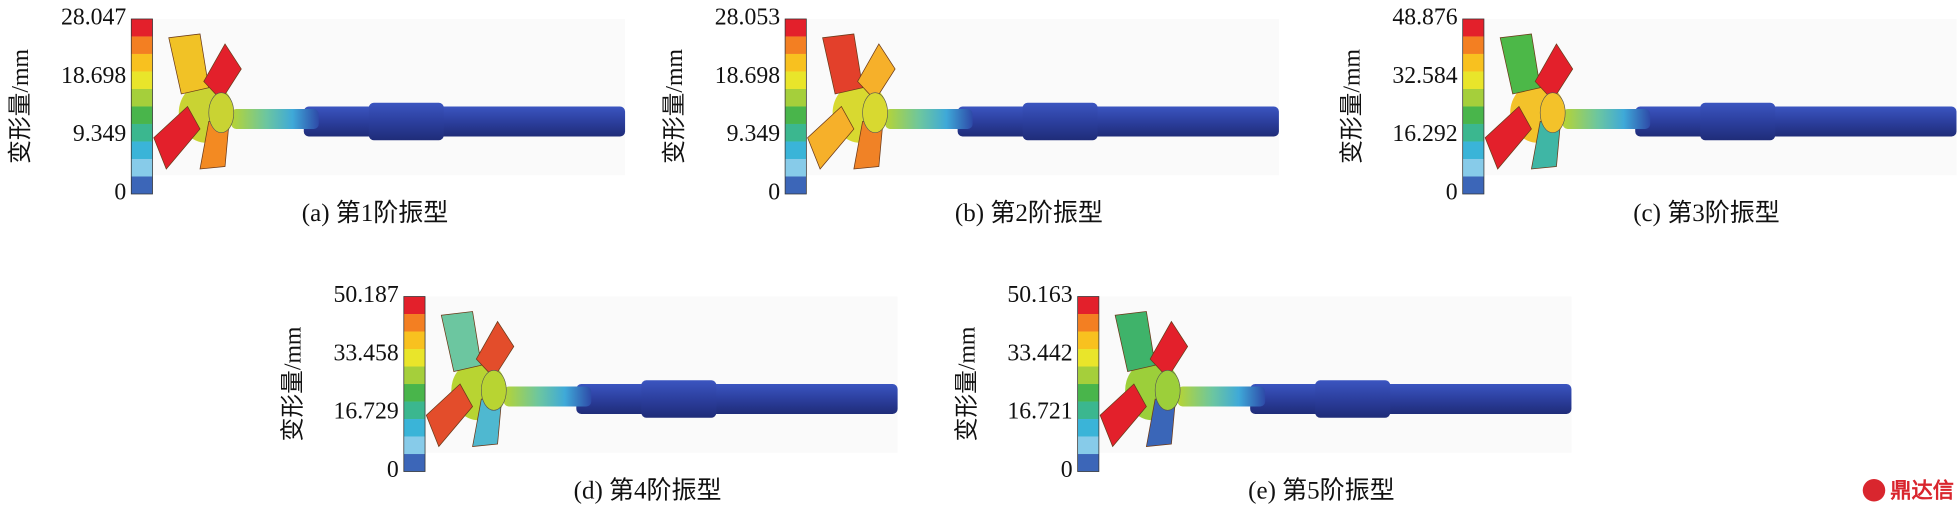  I want to click on colorbar-tick-label: 28.047, so click(93, 17).